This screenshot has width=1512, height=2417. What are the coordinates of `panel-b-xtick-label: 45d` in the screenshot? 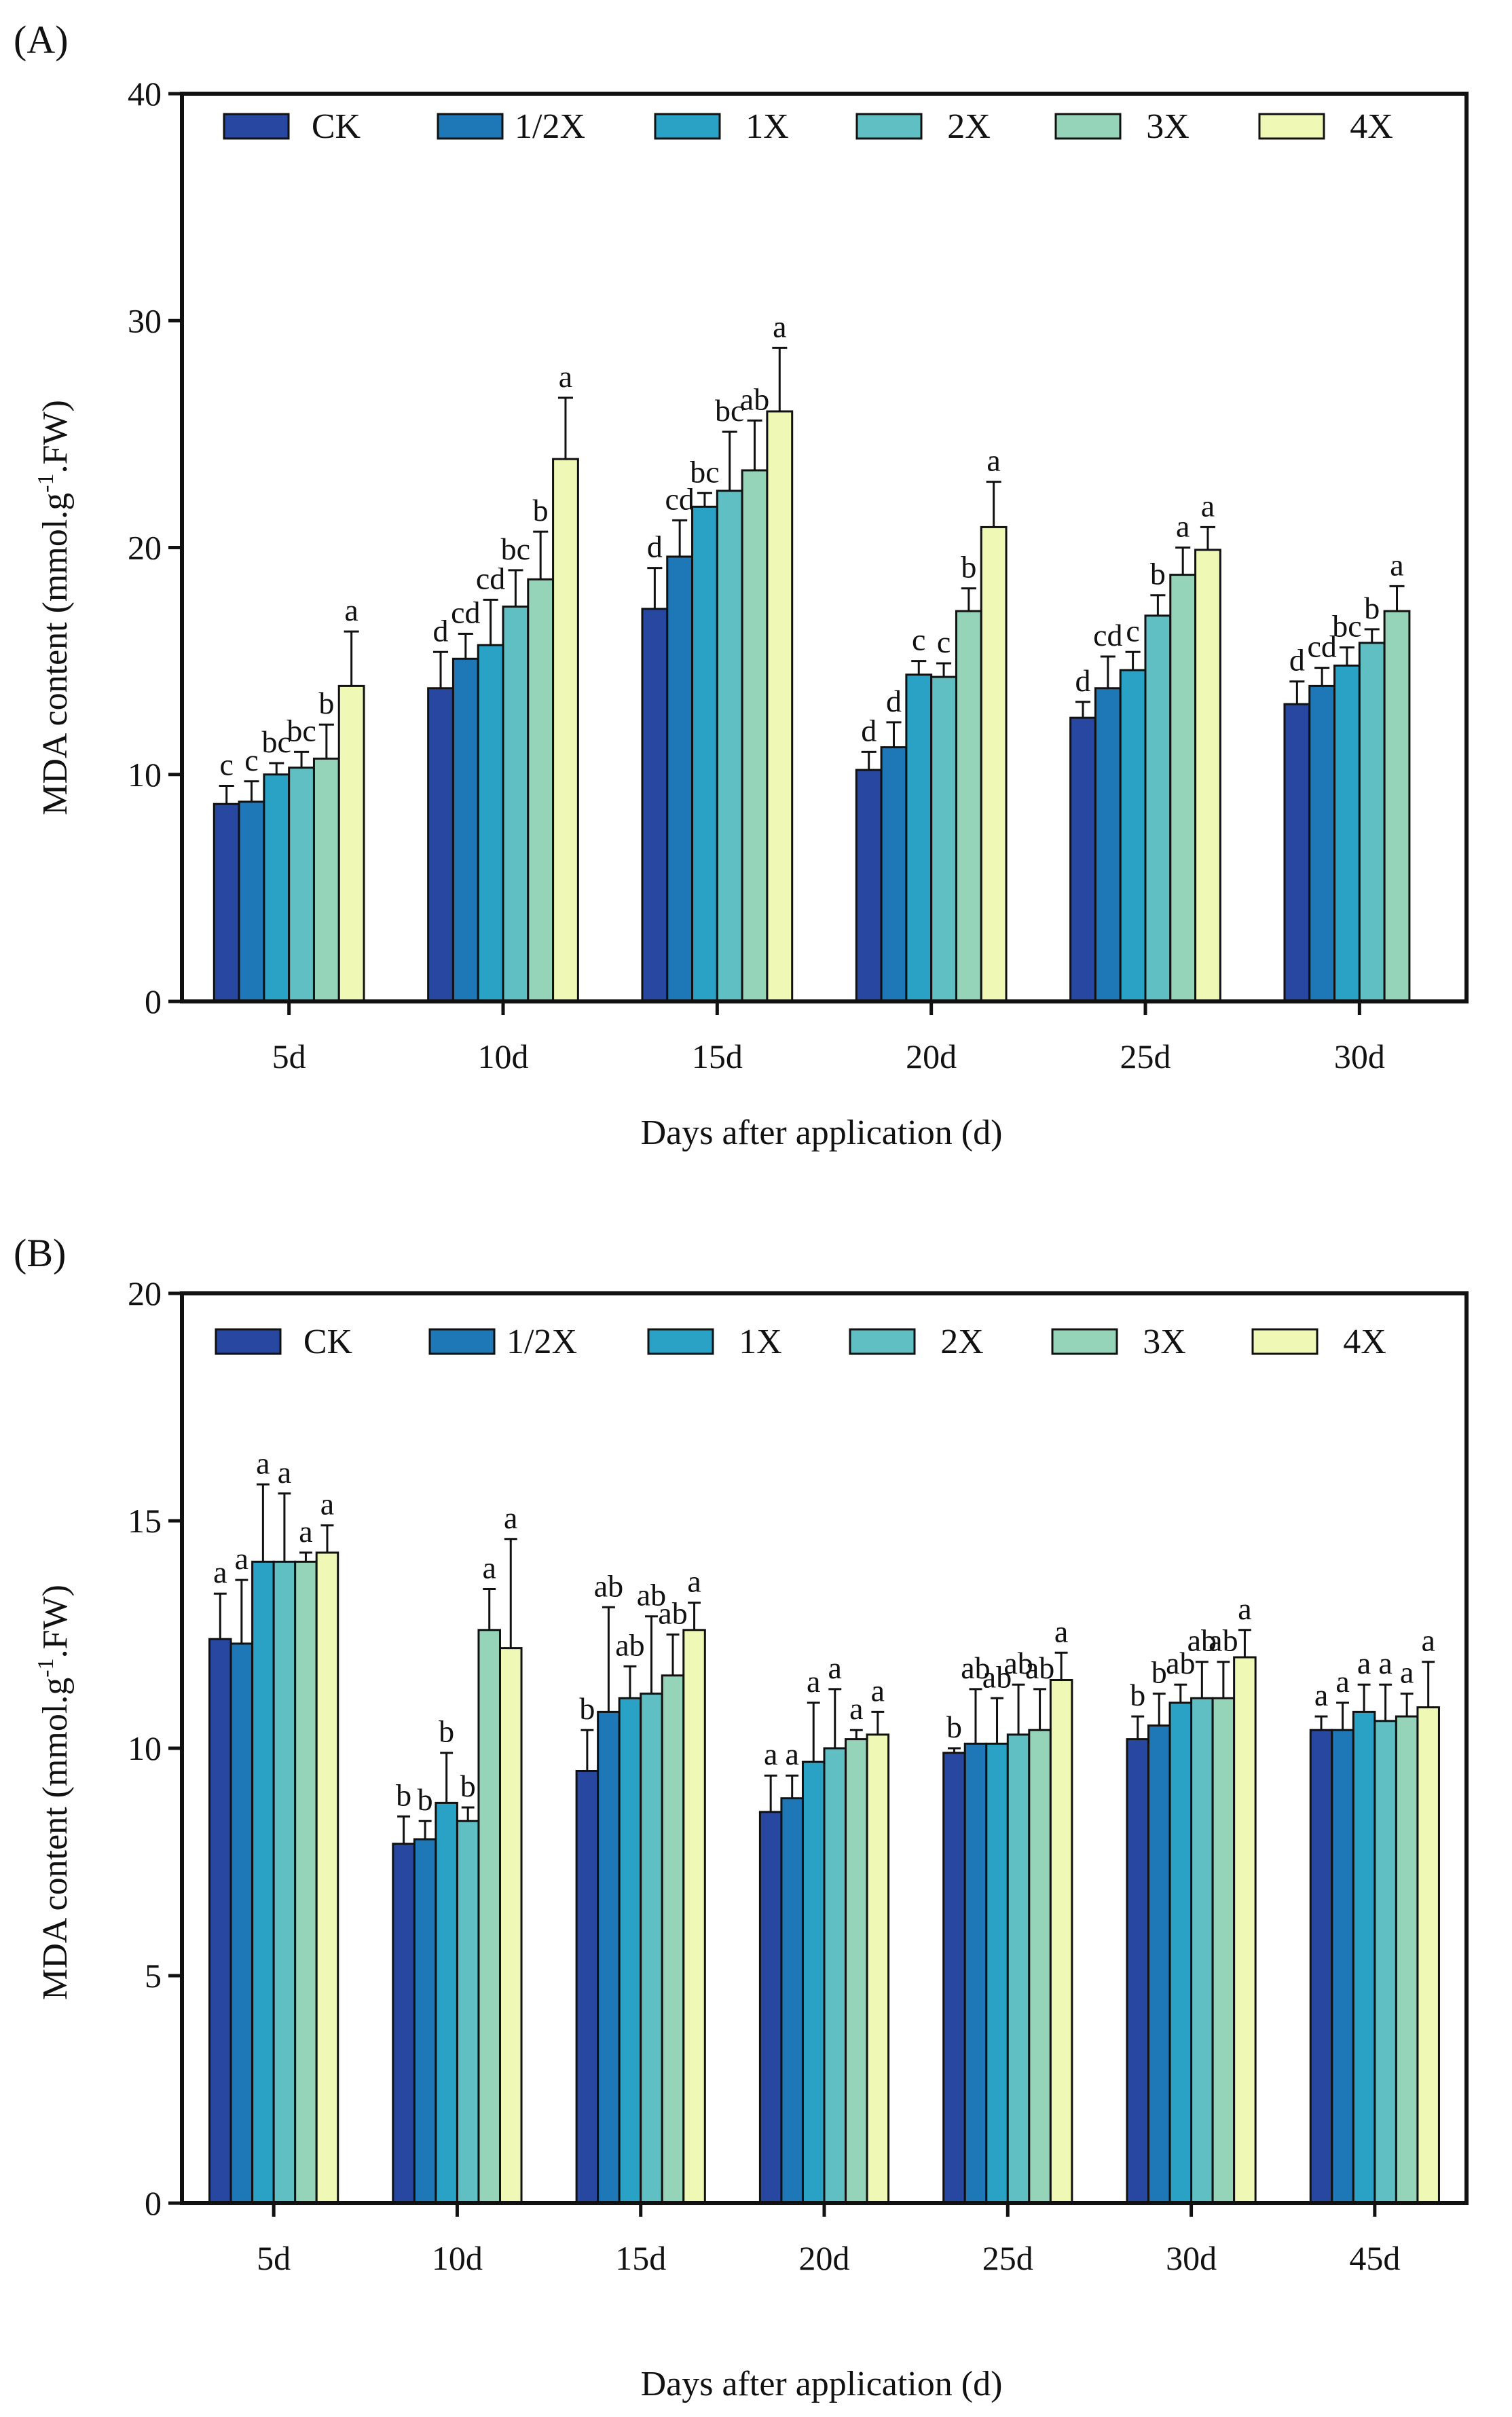 It's located at (1374, 2258).